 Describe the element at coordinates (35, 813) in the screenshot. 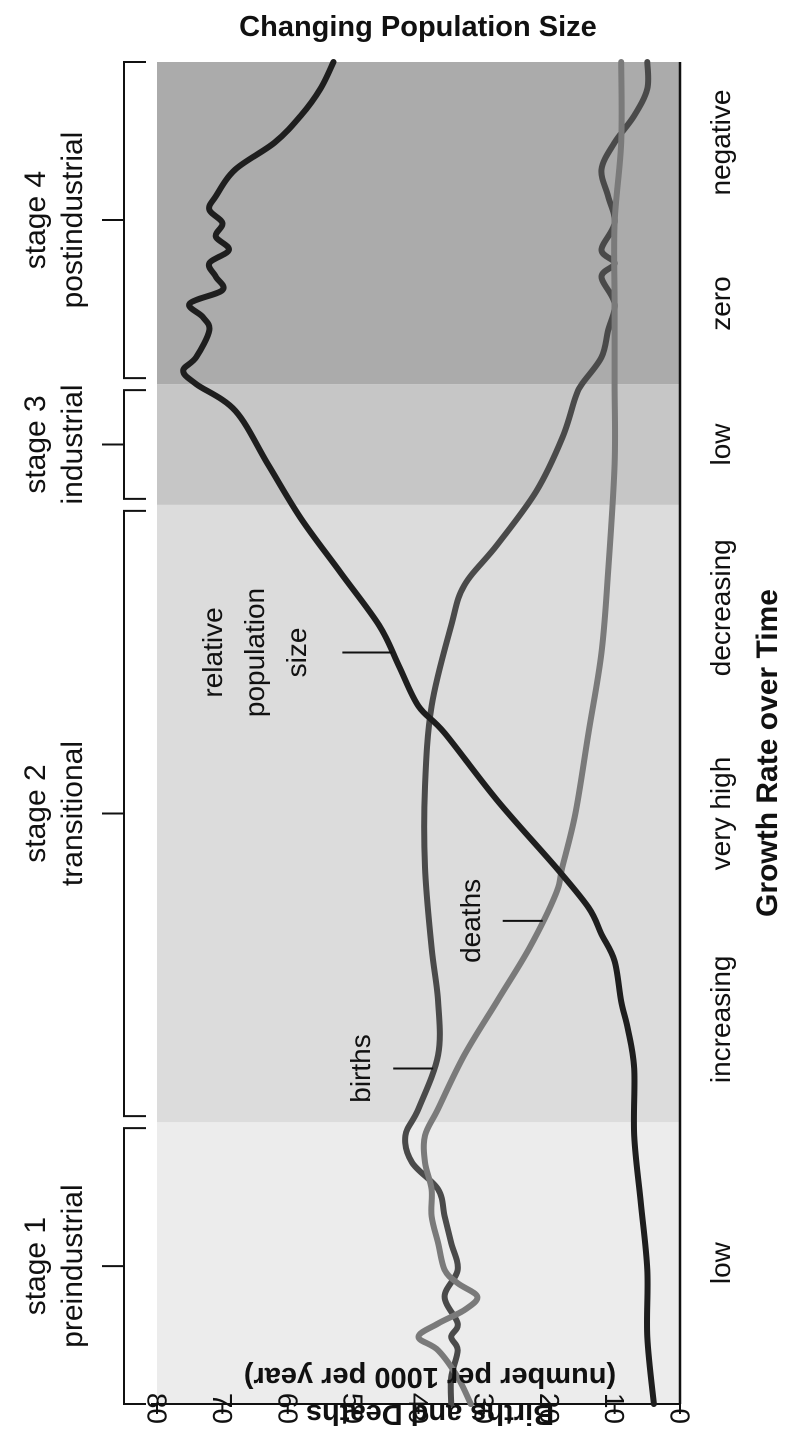

I see `stage-label-2: stage 2` at that location.